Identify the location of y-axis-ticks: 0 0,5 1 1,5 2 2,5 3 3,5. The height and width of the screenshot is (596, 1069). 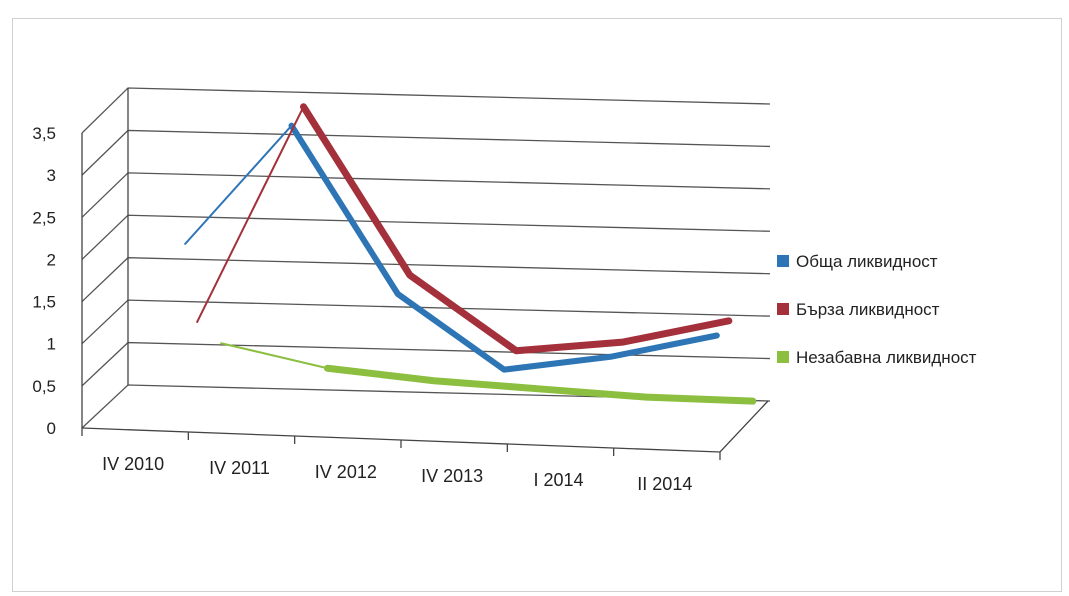
(44, 281).